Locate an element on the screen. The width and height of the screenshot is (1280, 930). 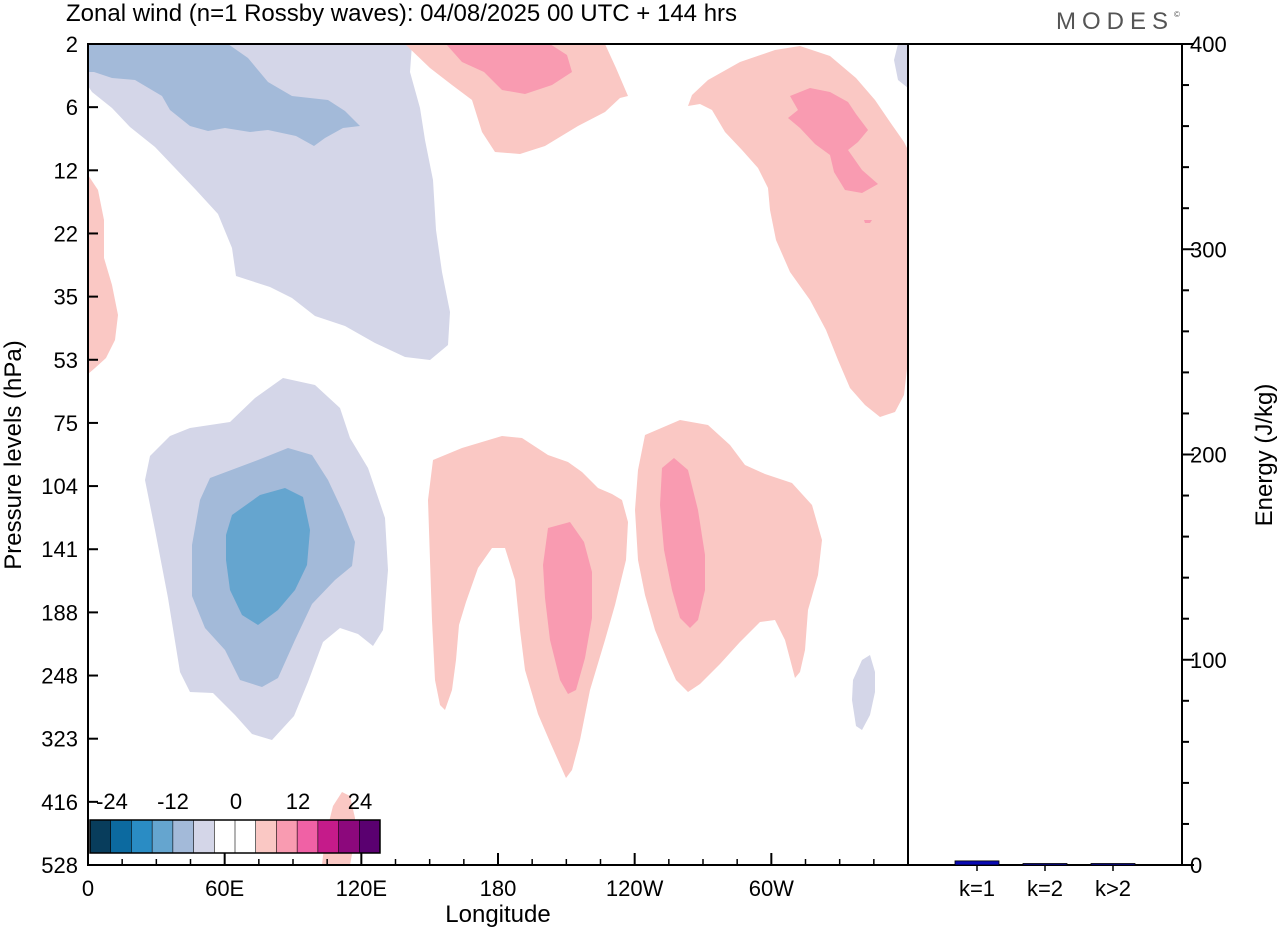
y-tick-label: 188 is located at coordinates (59, 612).